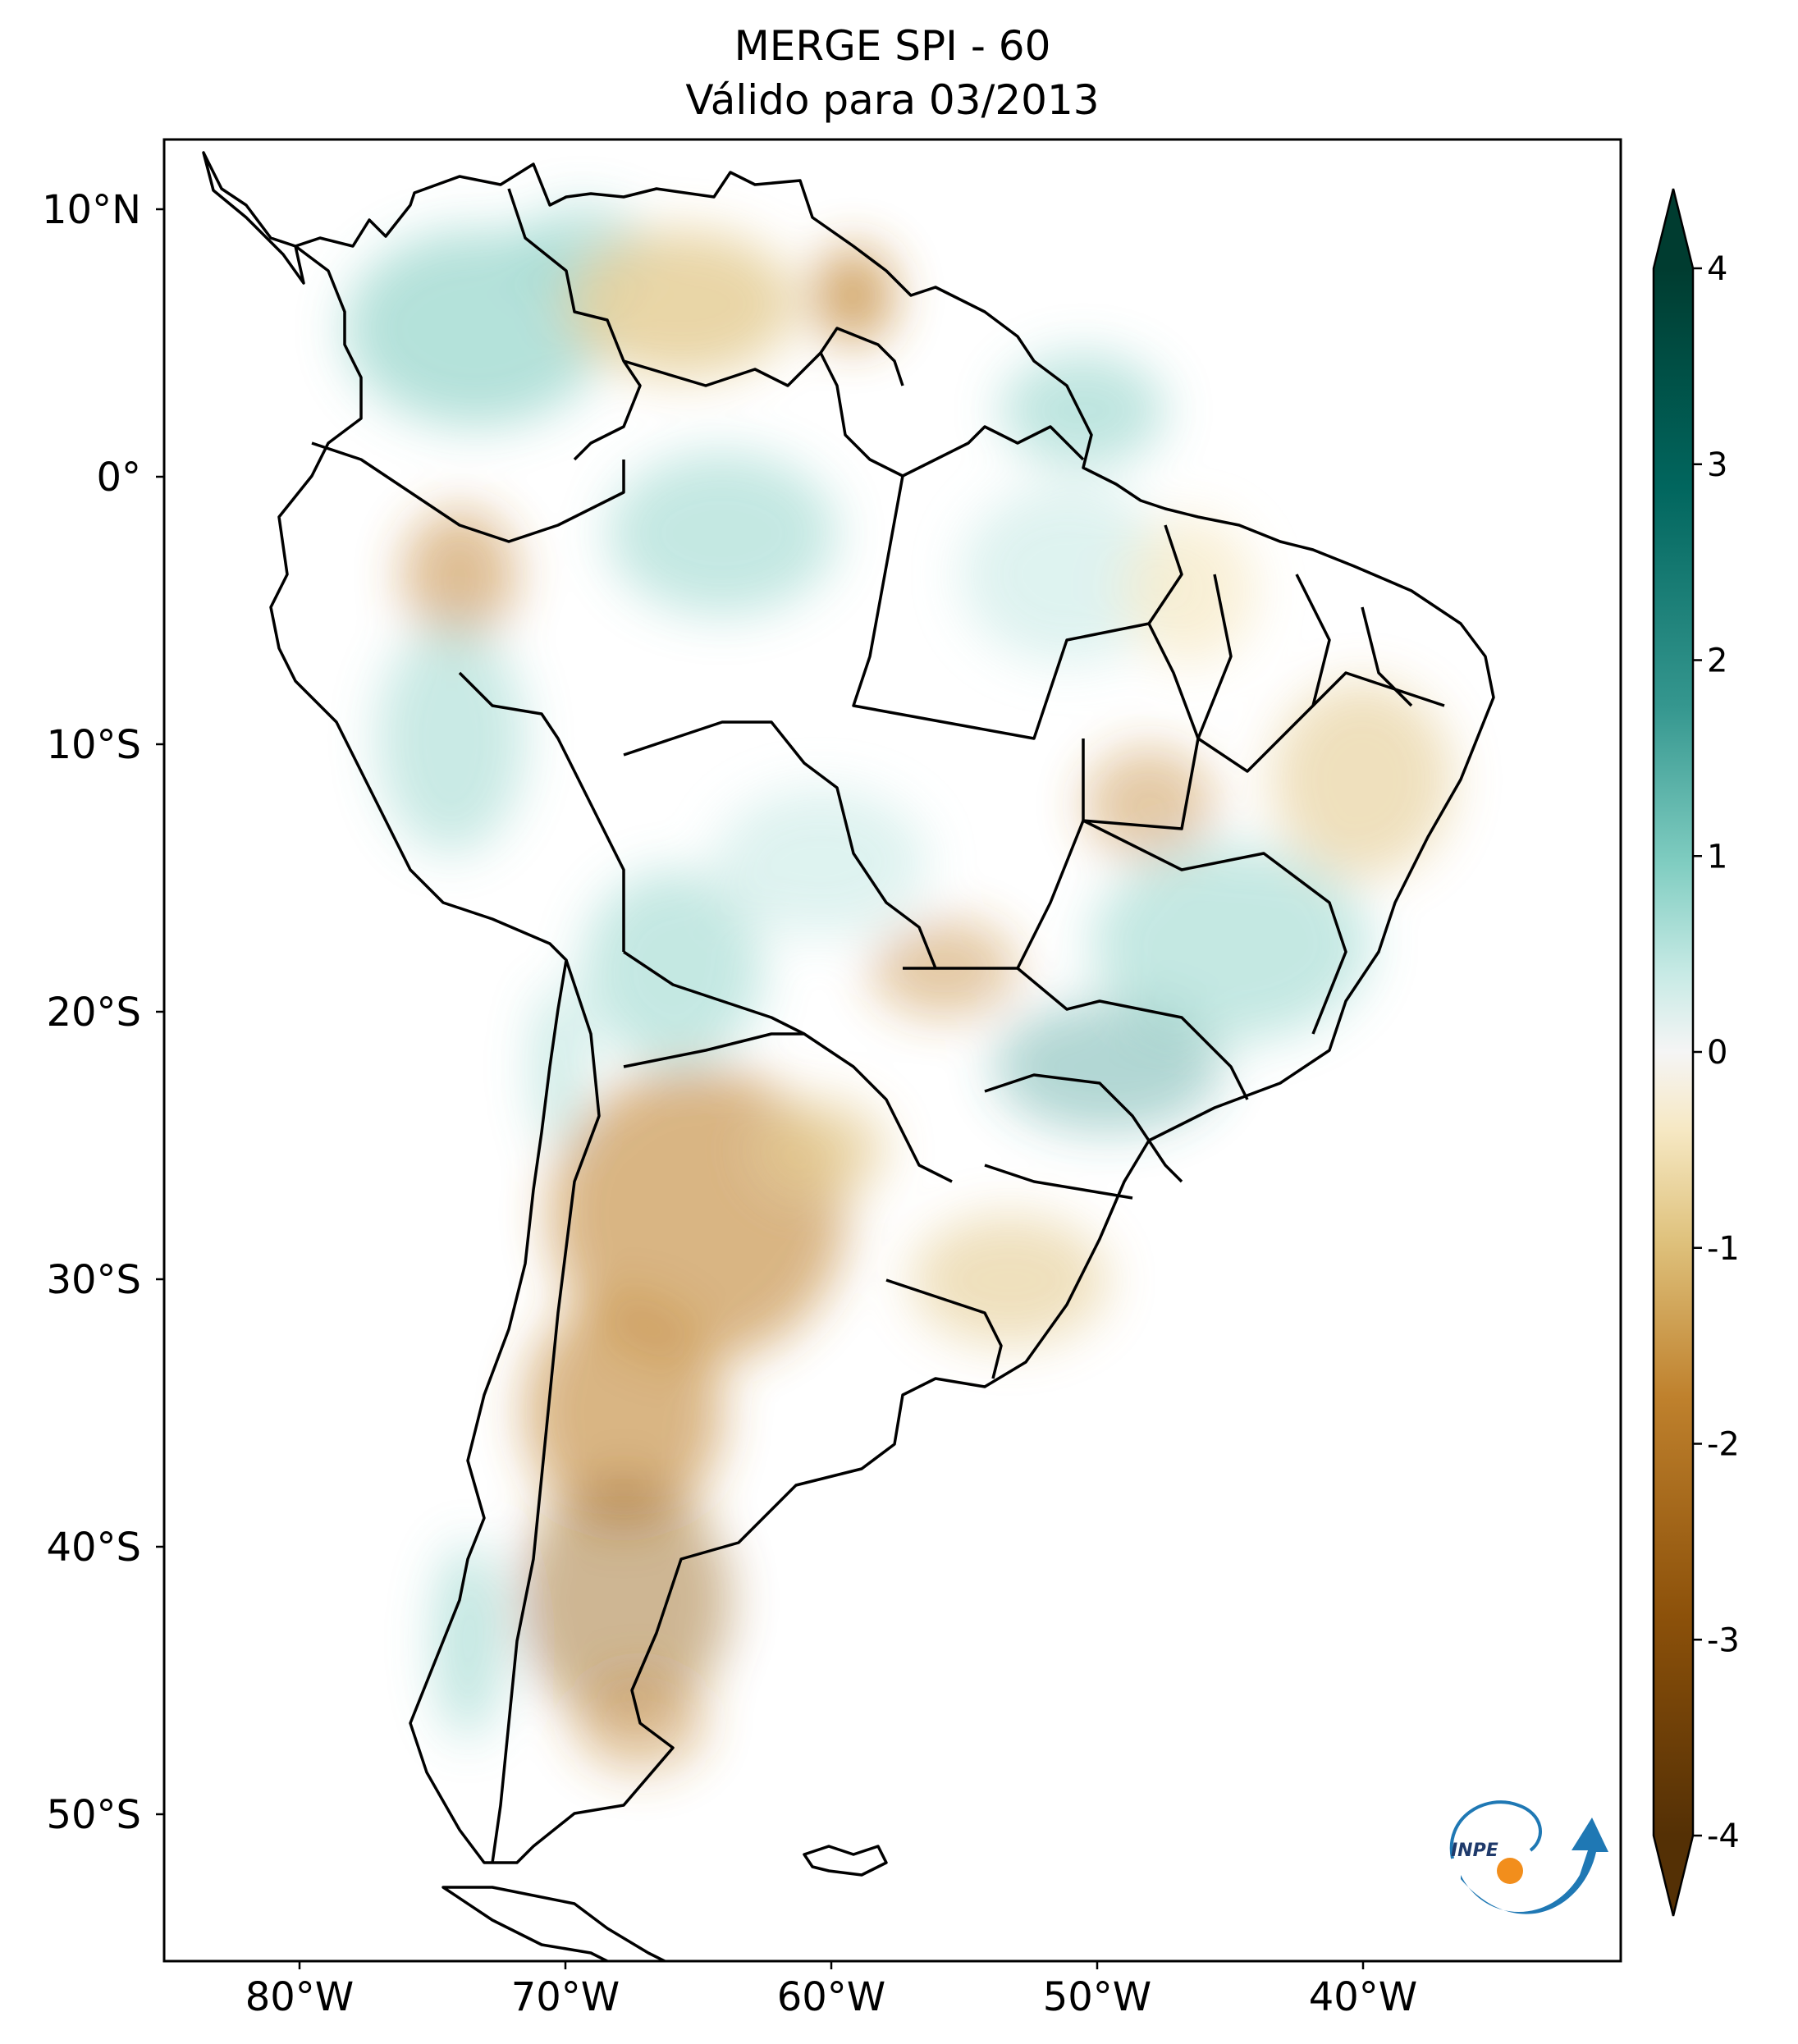 This screenshot has width=1798, height=2044. What do you see at coordinates (1717, 661) in the screenshot?
I see `colorbar-tick-label: 2` at bounding box center [1717, 661].